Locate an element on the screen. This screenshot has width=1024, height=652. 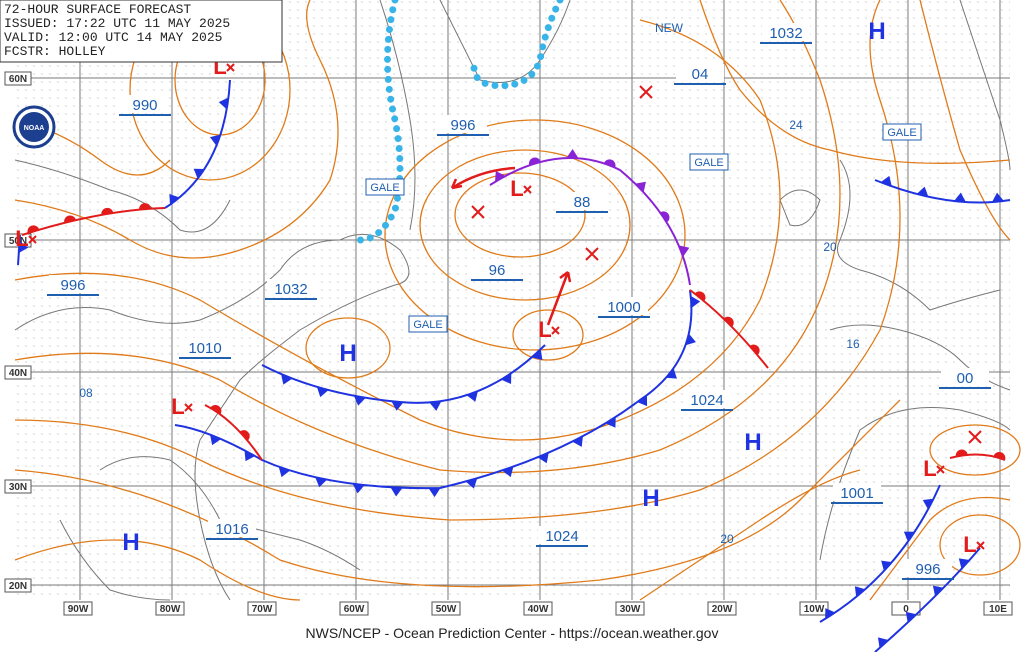
lon-label: 70W is located at coordinates (262, 609).